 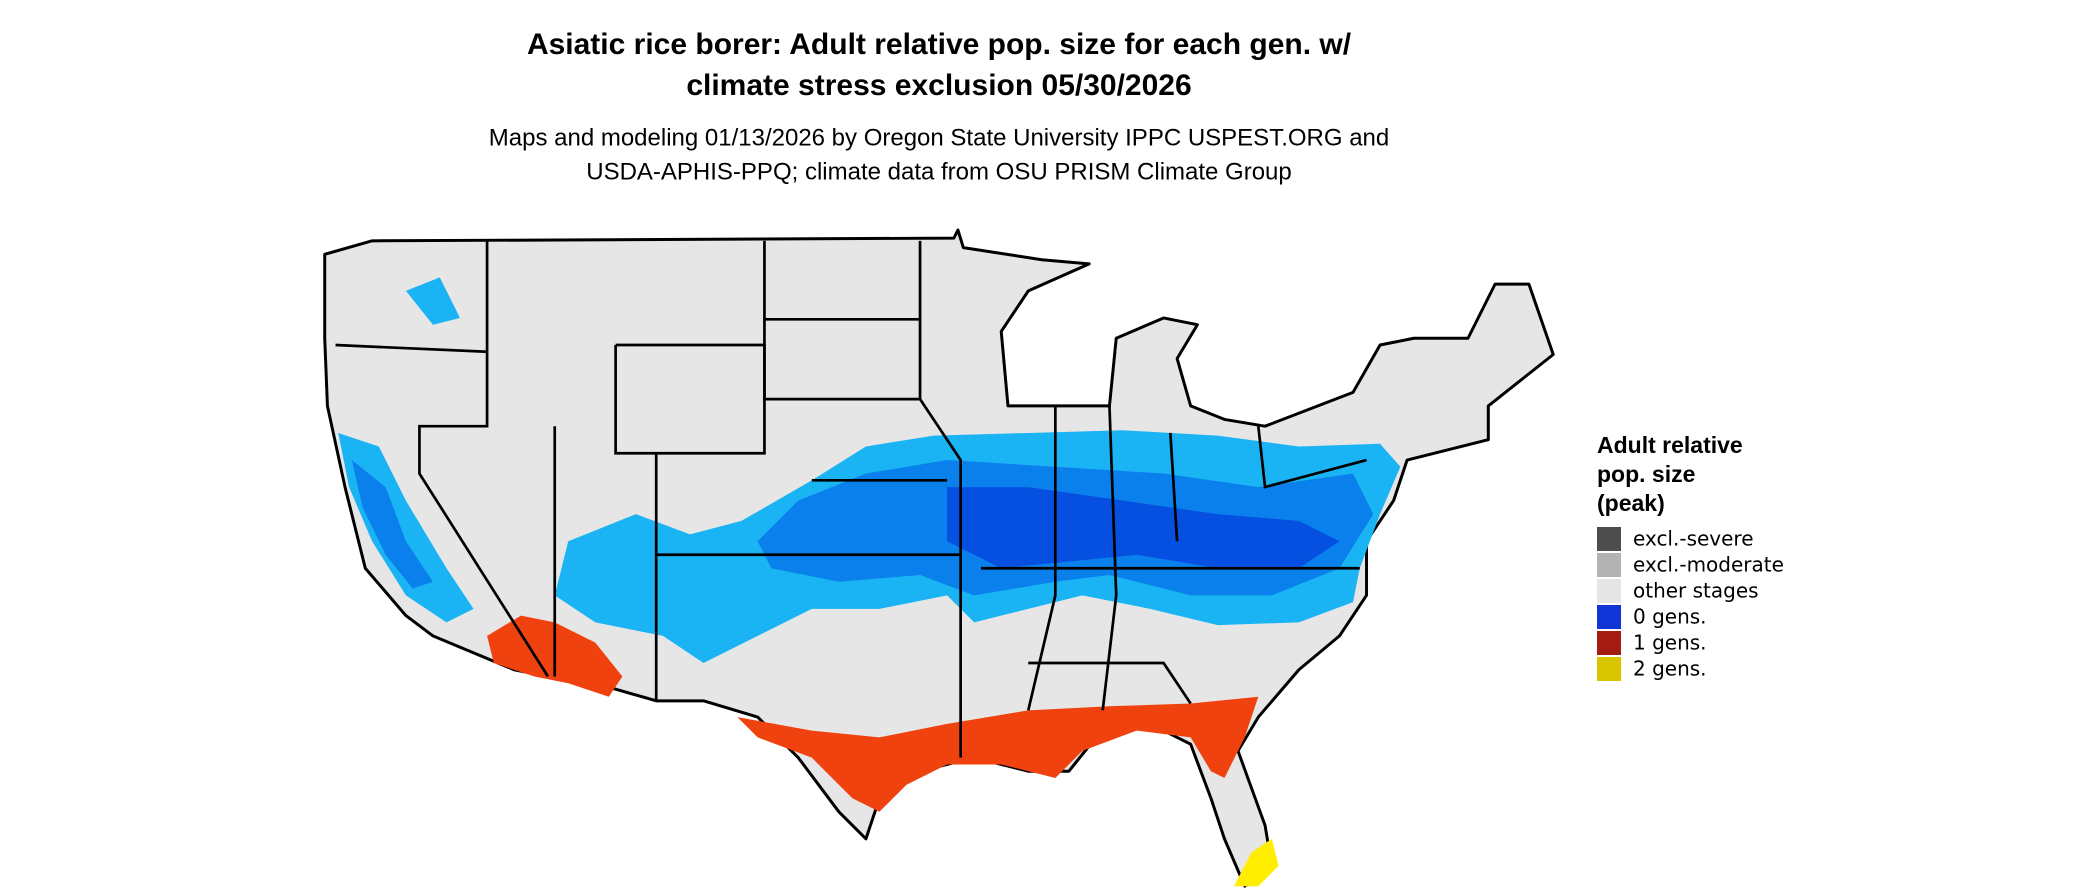 What do you see at coordinates (1256, 862) in the screenshot?
I see `region-florida-yellow` at bounding box center [1256, 862].